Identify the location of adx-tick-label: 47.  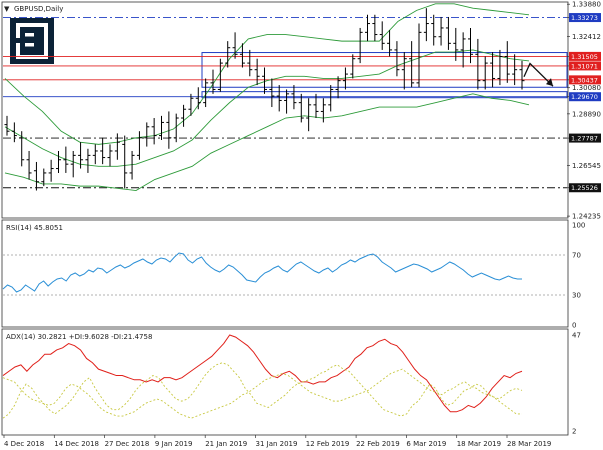
(576, 336).